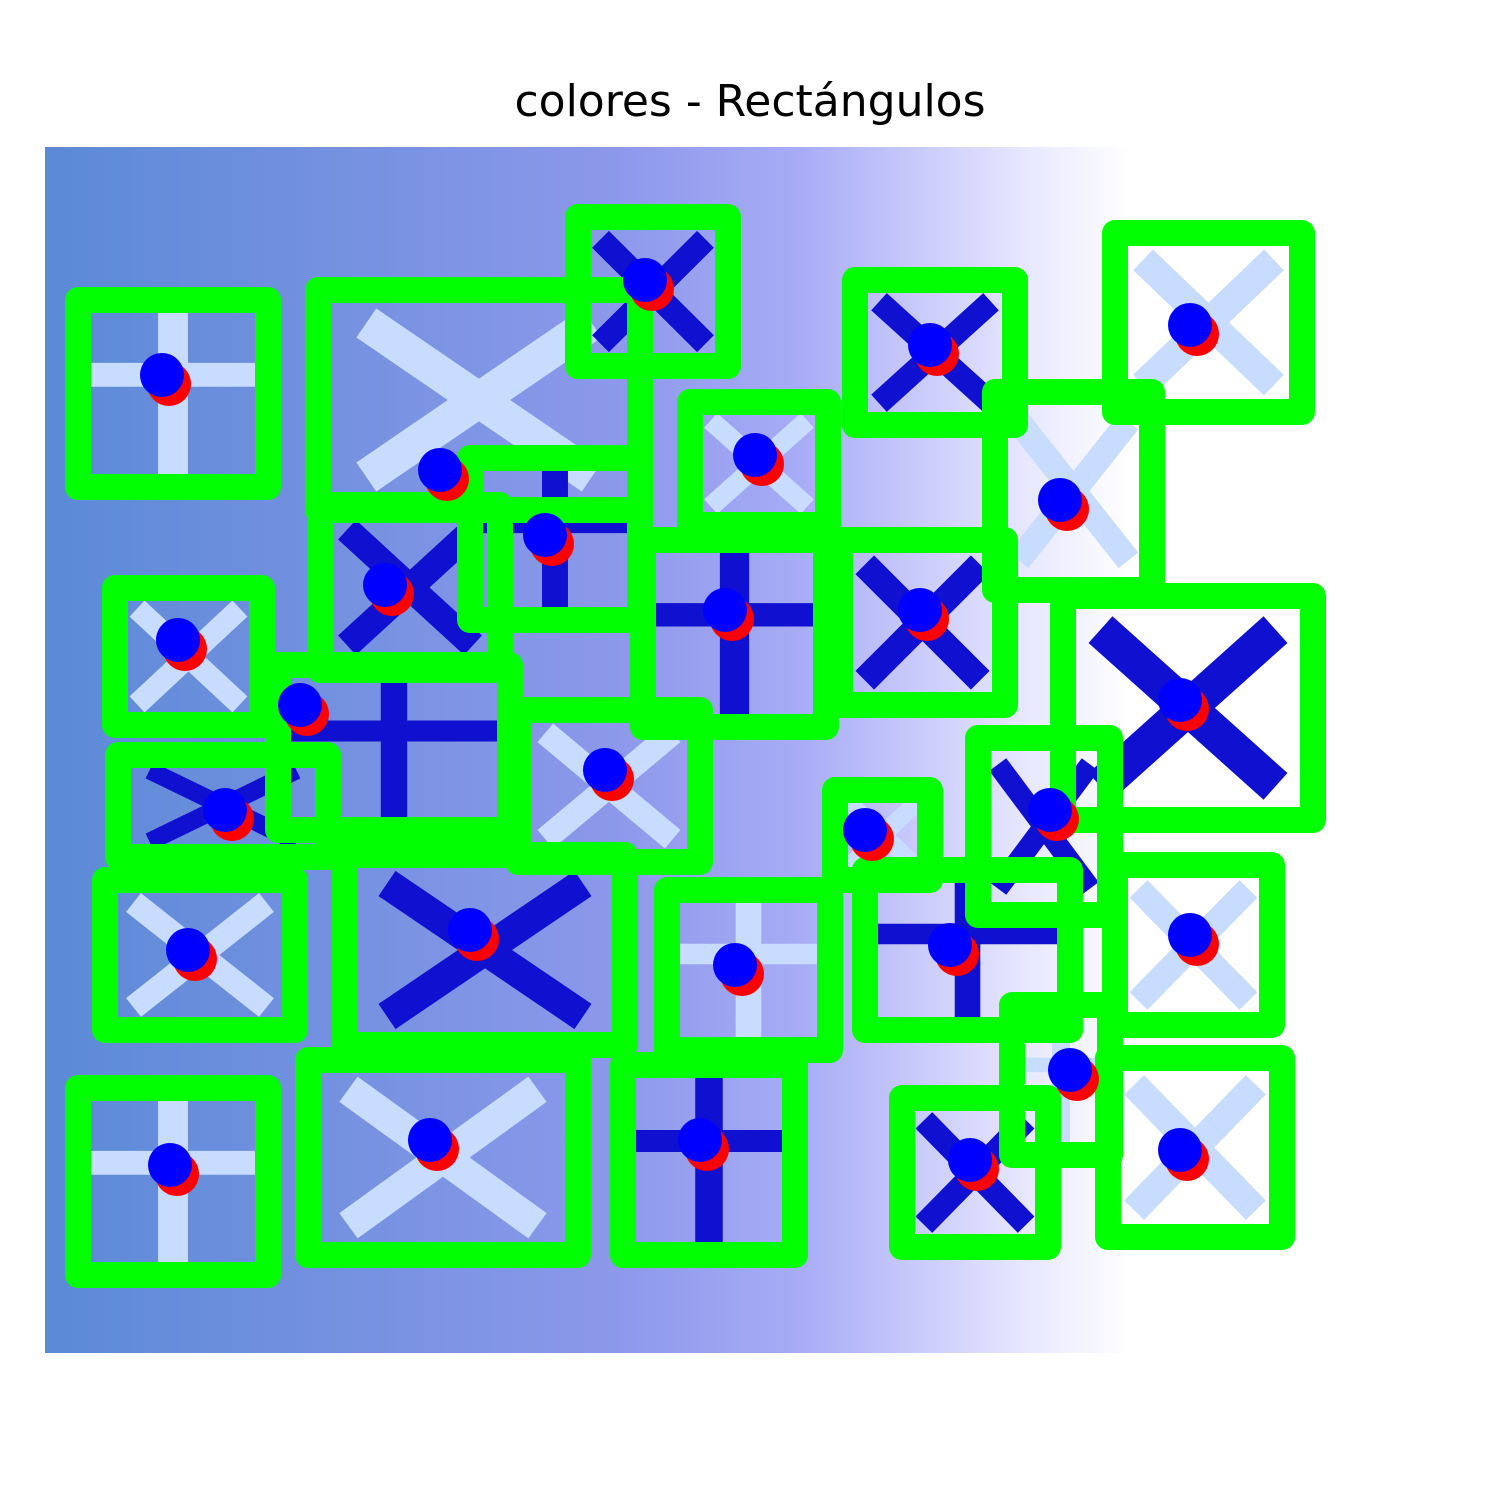  What do you see at coordinates (394, 749) in the screenshot?
I see `star-glyph` at bounding box center [394, 749].